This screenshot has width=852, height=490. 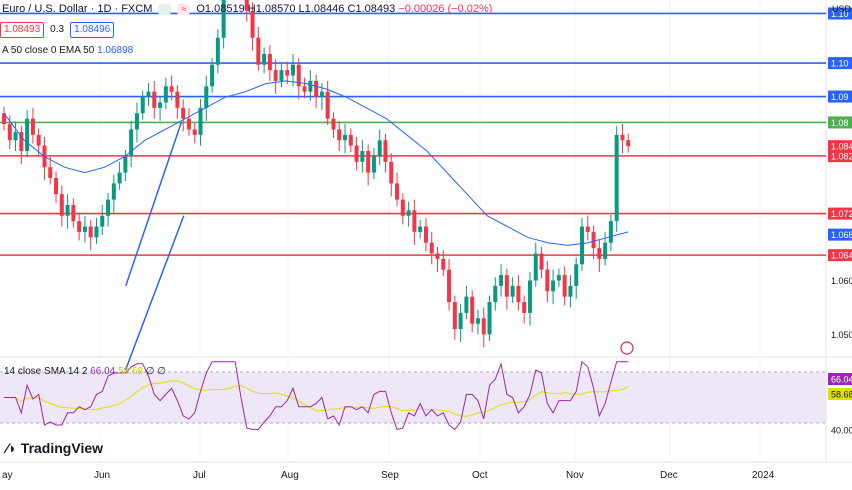 I want to click on rsi-line, so click(x=316, y=395).